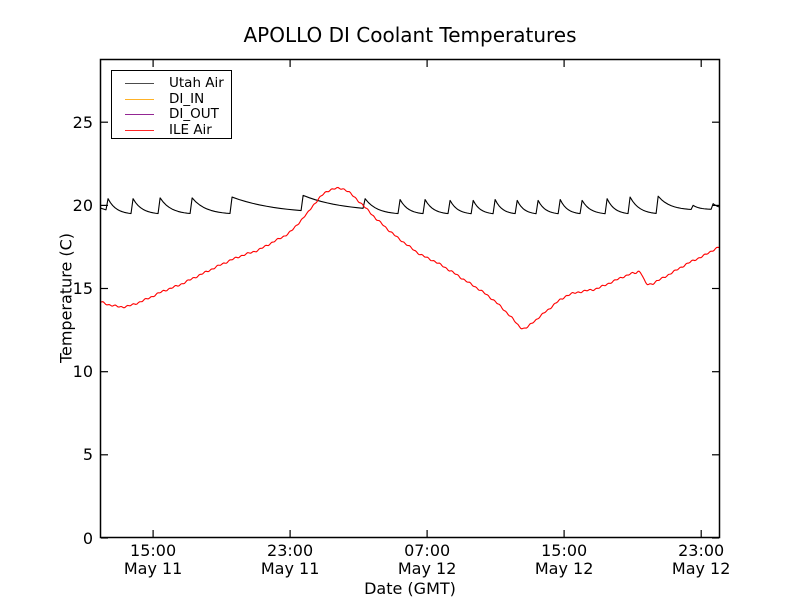 This screenshot has width=800, height=600. Describe the element at coordinates (82, 122) in the screenshot. I see `ytick-label-5: 25` at that location.